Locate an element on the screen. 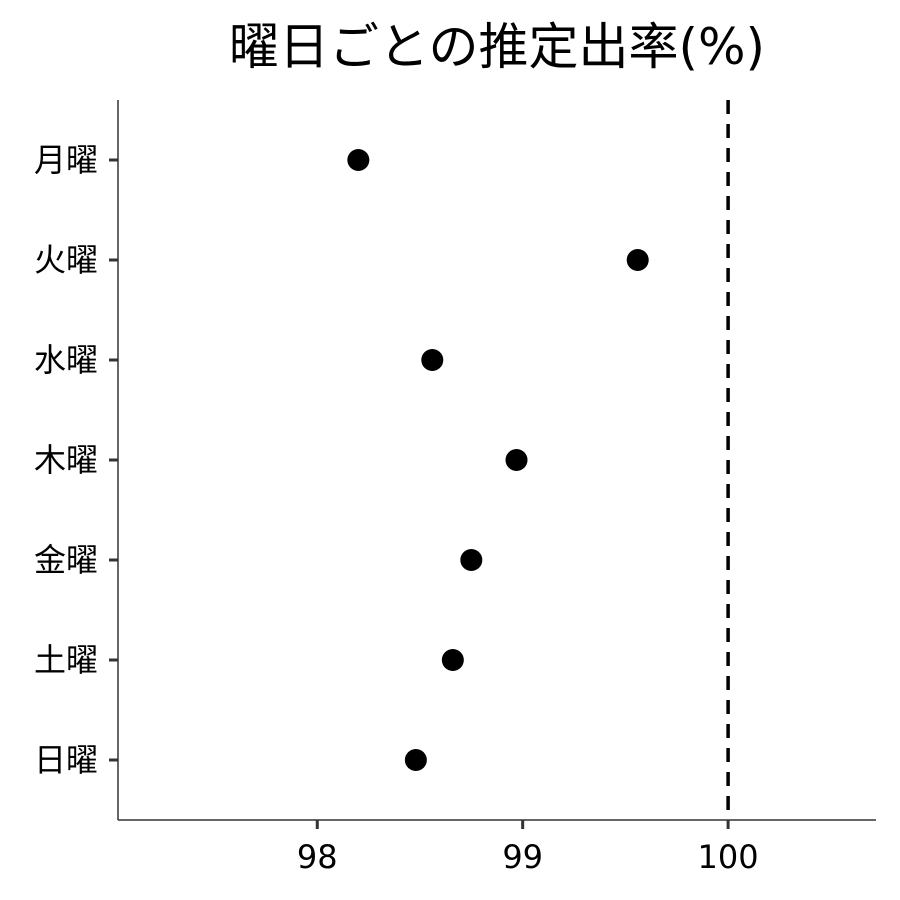 The width and height of the screenshot is (900, 900). y-tick-label: 水曜 is located at coordinates (66, 360).